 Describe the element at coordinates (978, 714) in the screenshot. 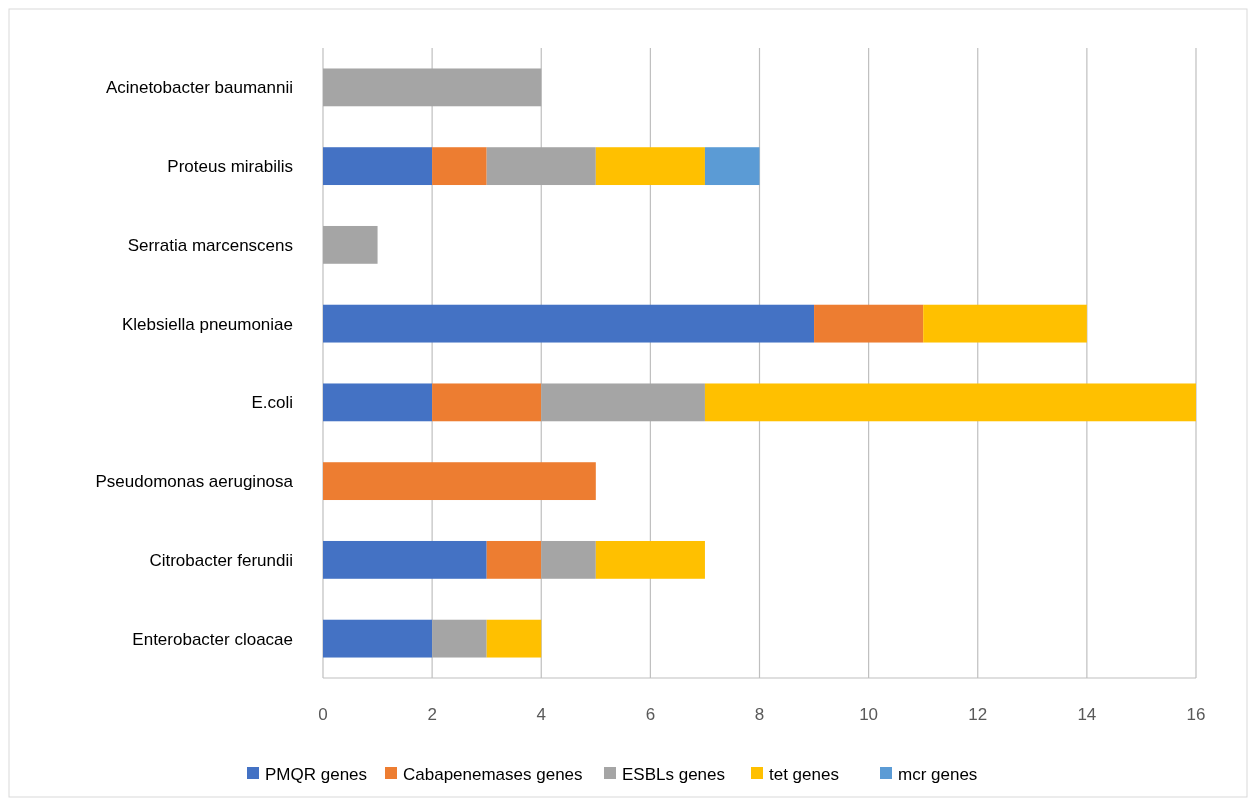

I see `x-tick-label: 12` at that location.